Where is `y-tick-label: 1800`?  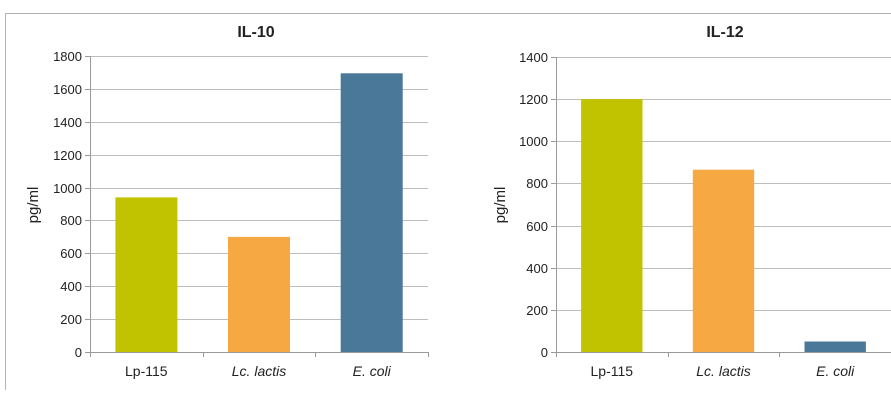 y-tick-label: 1800 is located at coordinates (67, 56).